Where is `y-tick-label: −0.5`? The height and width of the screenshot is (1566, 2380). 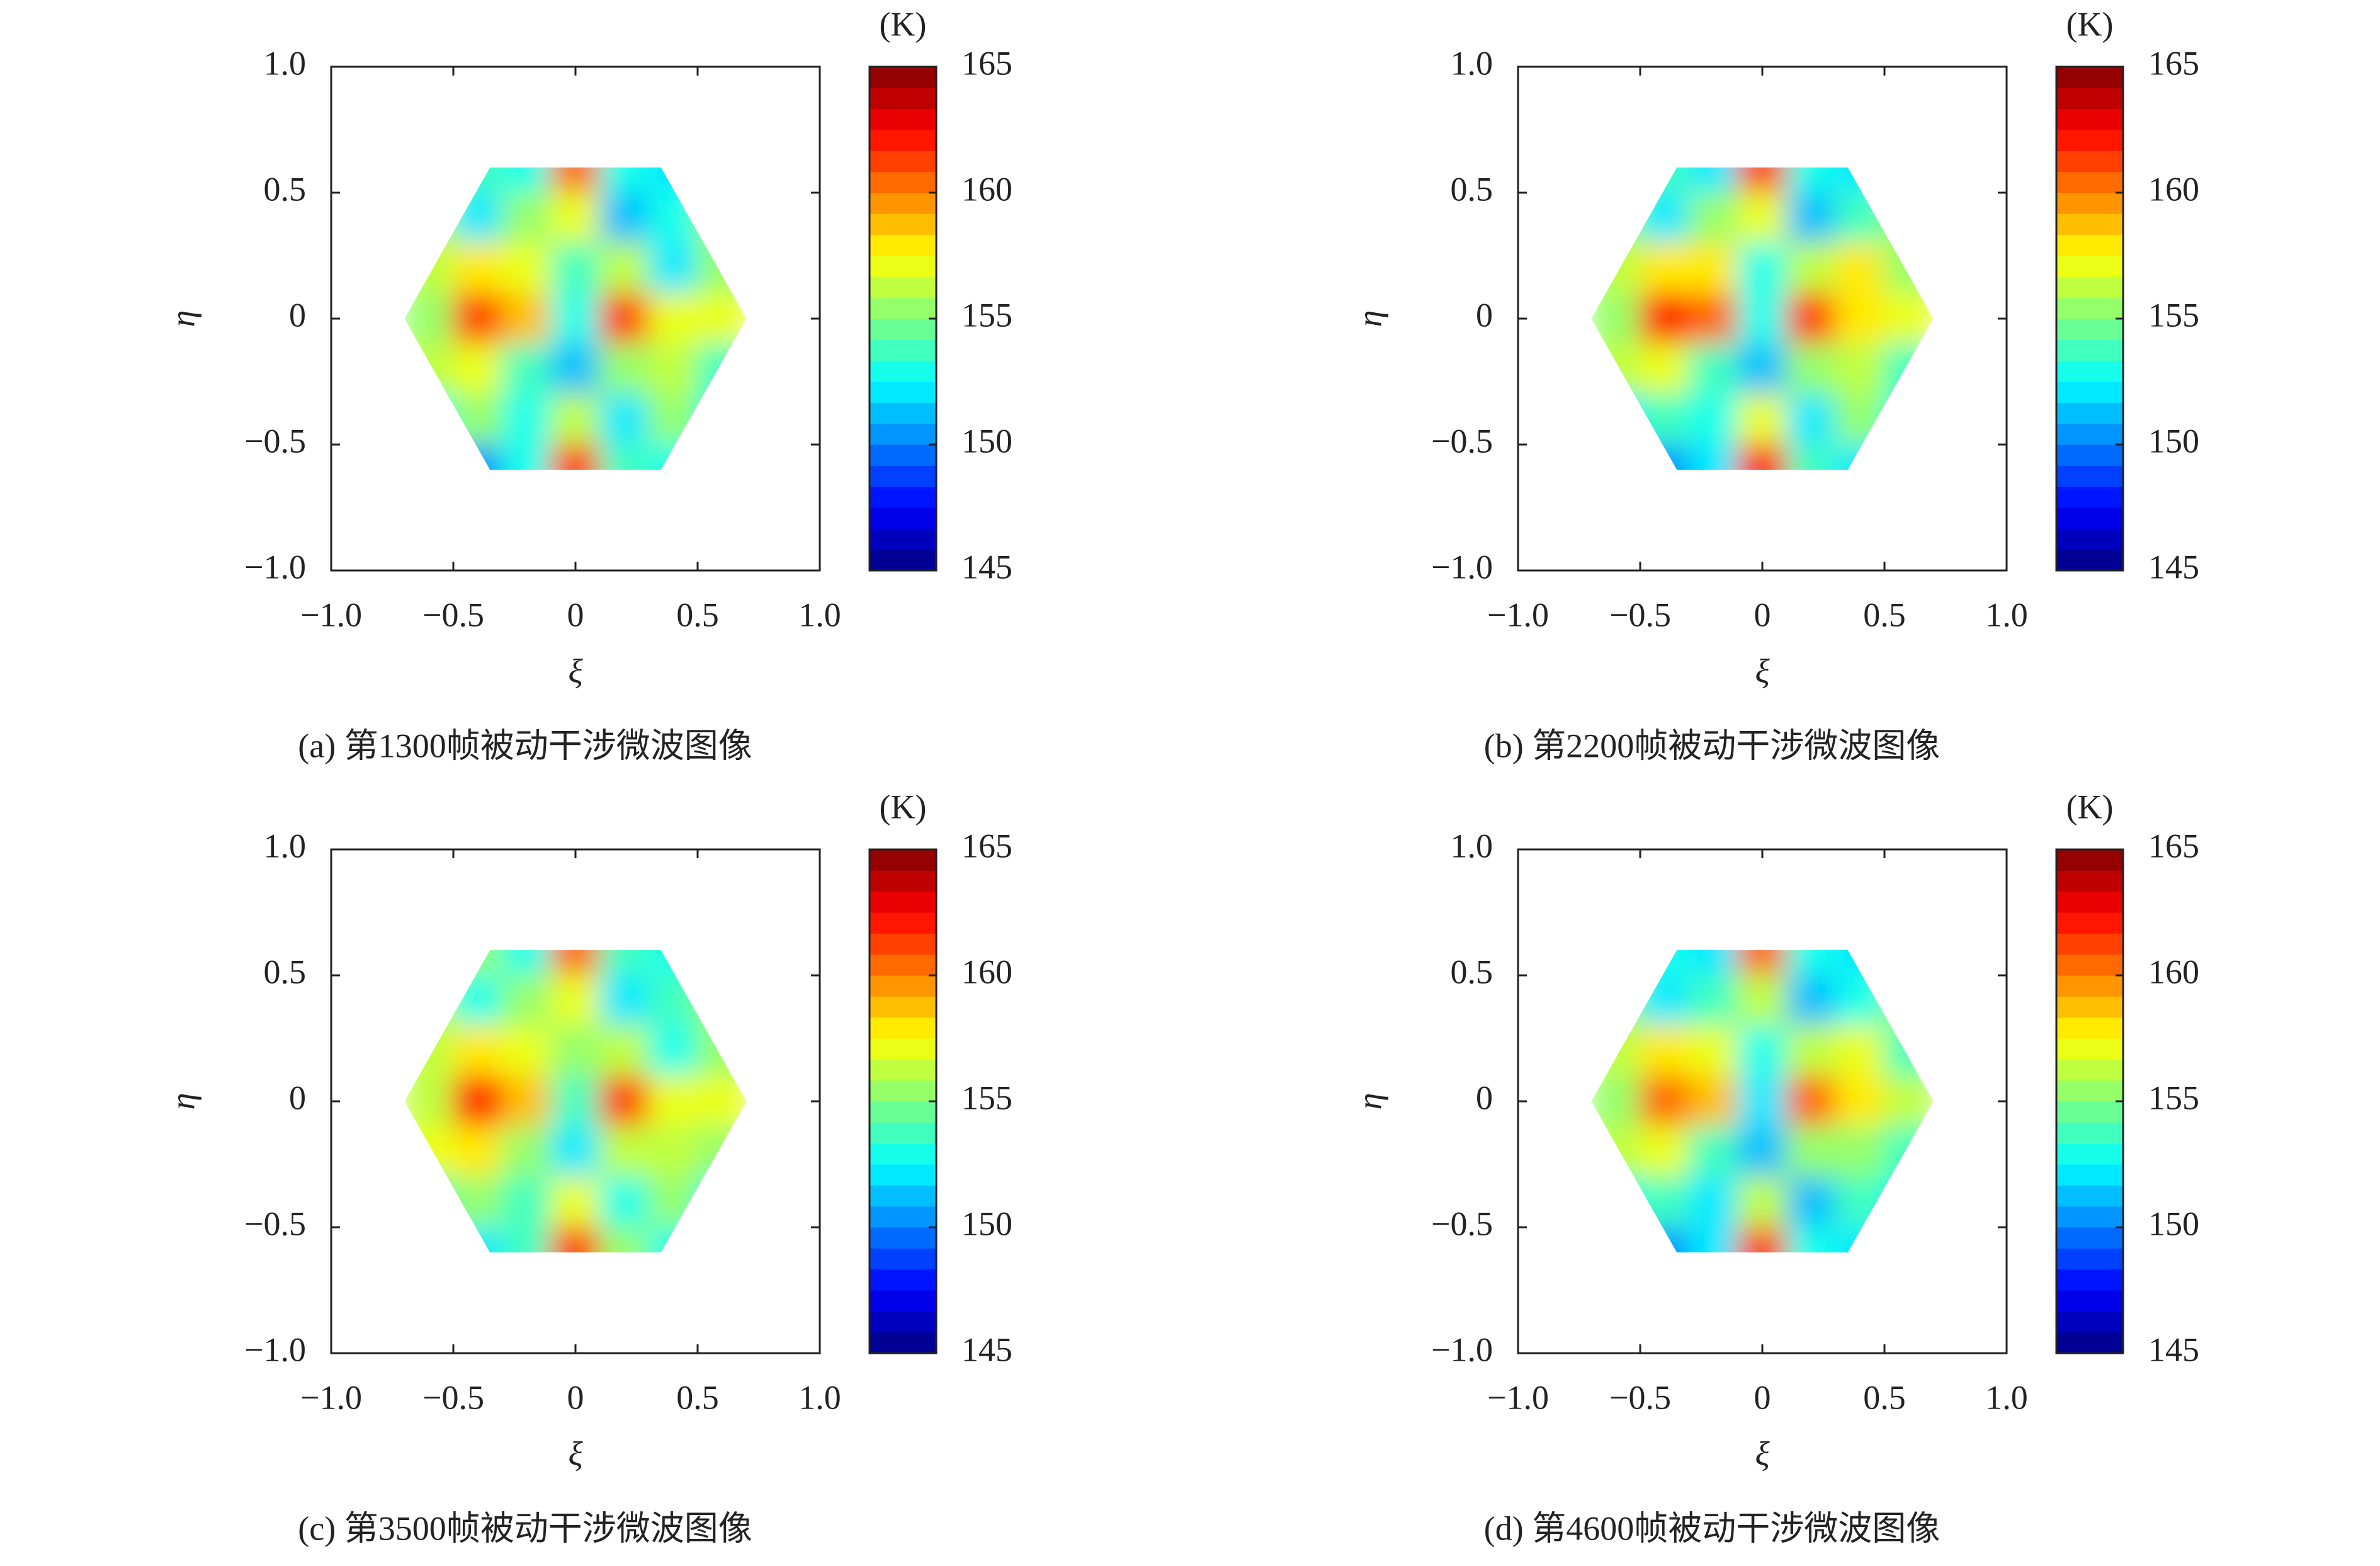 y-tick-label: −0.5 is located at coordinates (1462, 441).